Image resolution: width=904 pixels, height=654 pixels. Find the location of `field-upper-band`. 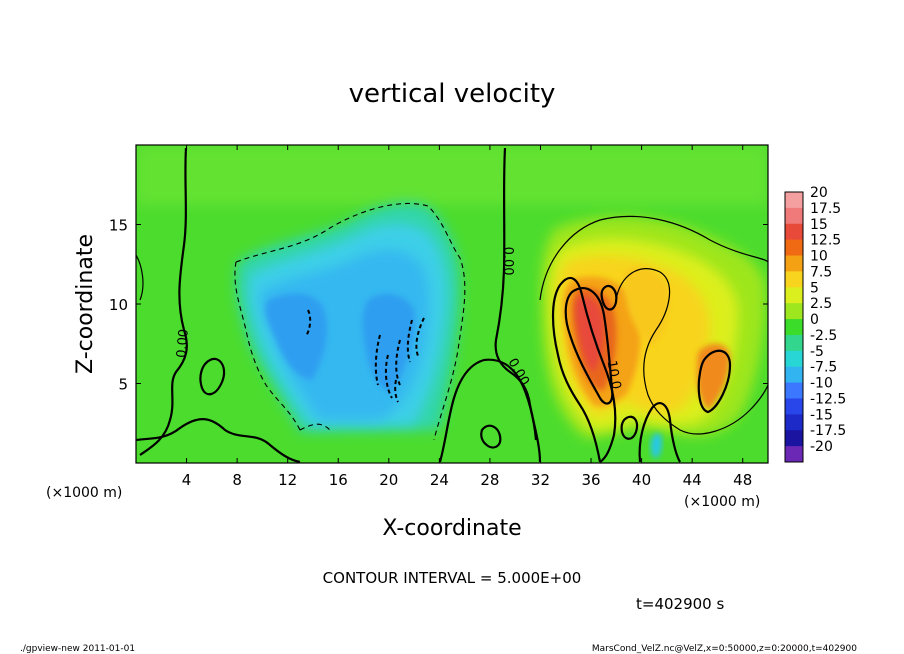

field-upper-band is located at coordinates (452, 175).